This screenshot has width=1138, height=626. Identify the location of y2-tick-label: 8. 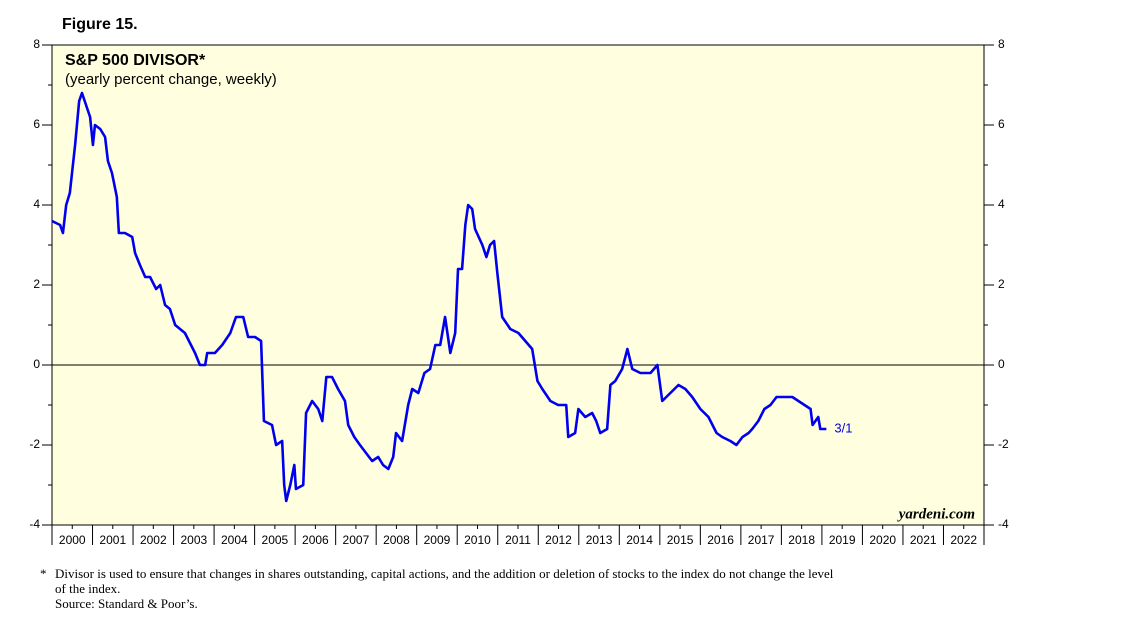
(1001, 44).